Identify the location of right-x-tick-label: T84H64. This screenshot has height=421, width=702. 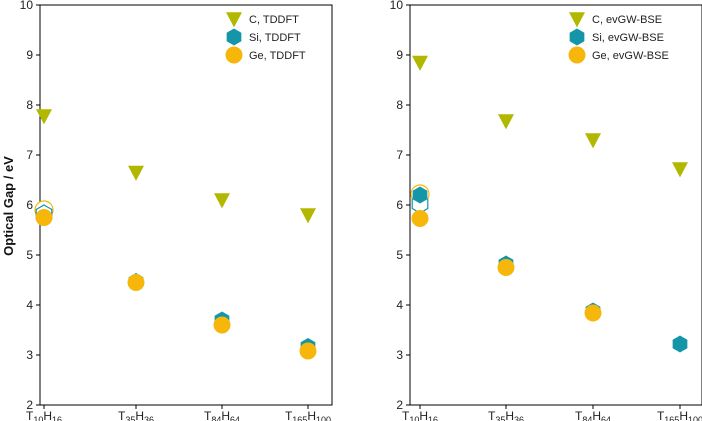
(593, 415).